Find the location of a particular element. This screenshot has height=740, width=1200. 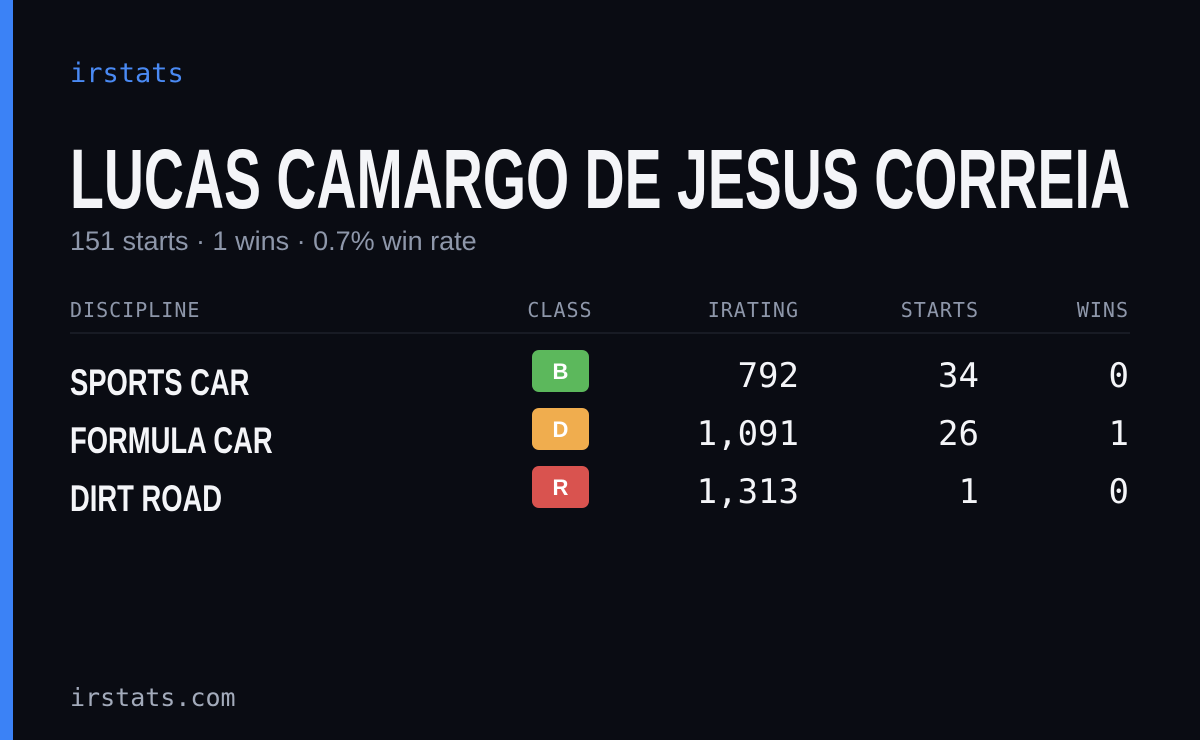

header-cell: WINS is located at coordinates (1103, 310).